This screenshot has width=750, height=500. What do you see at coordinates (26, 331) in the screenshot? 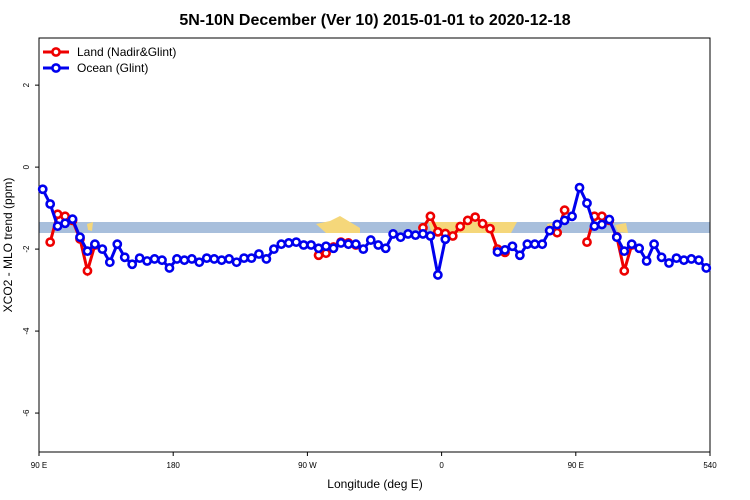
I see `y-tick-label: -4` at bounding box center [26, 331].